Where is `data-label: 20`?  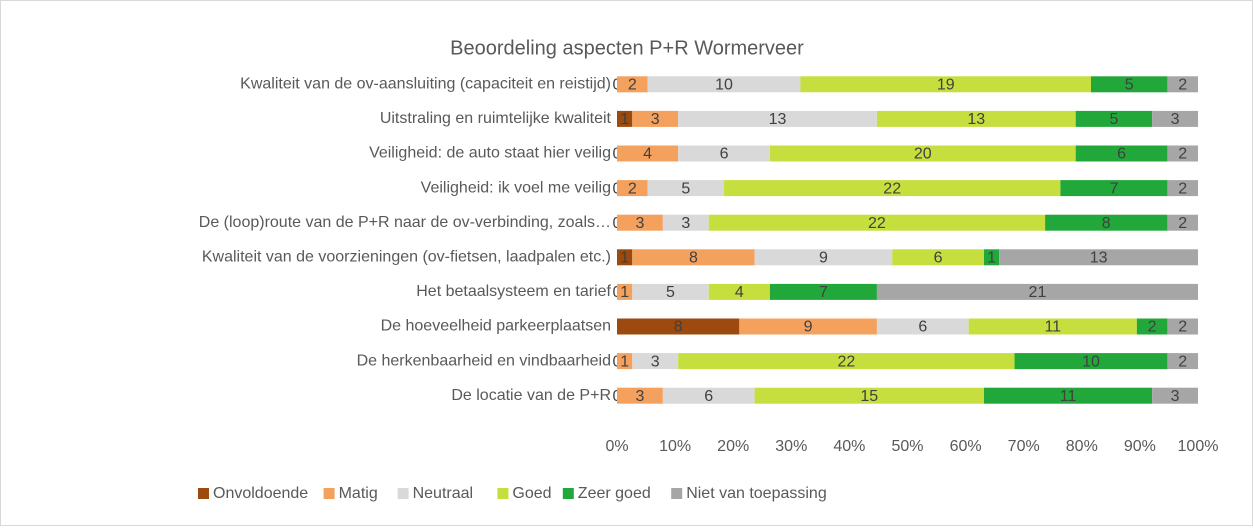
data-label: 20 is located at coordinates (923, 154).